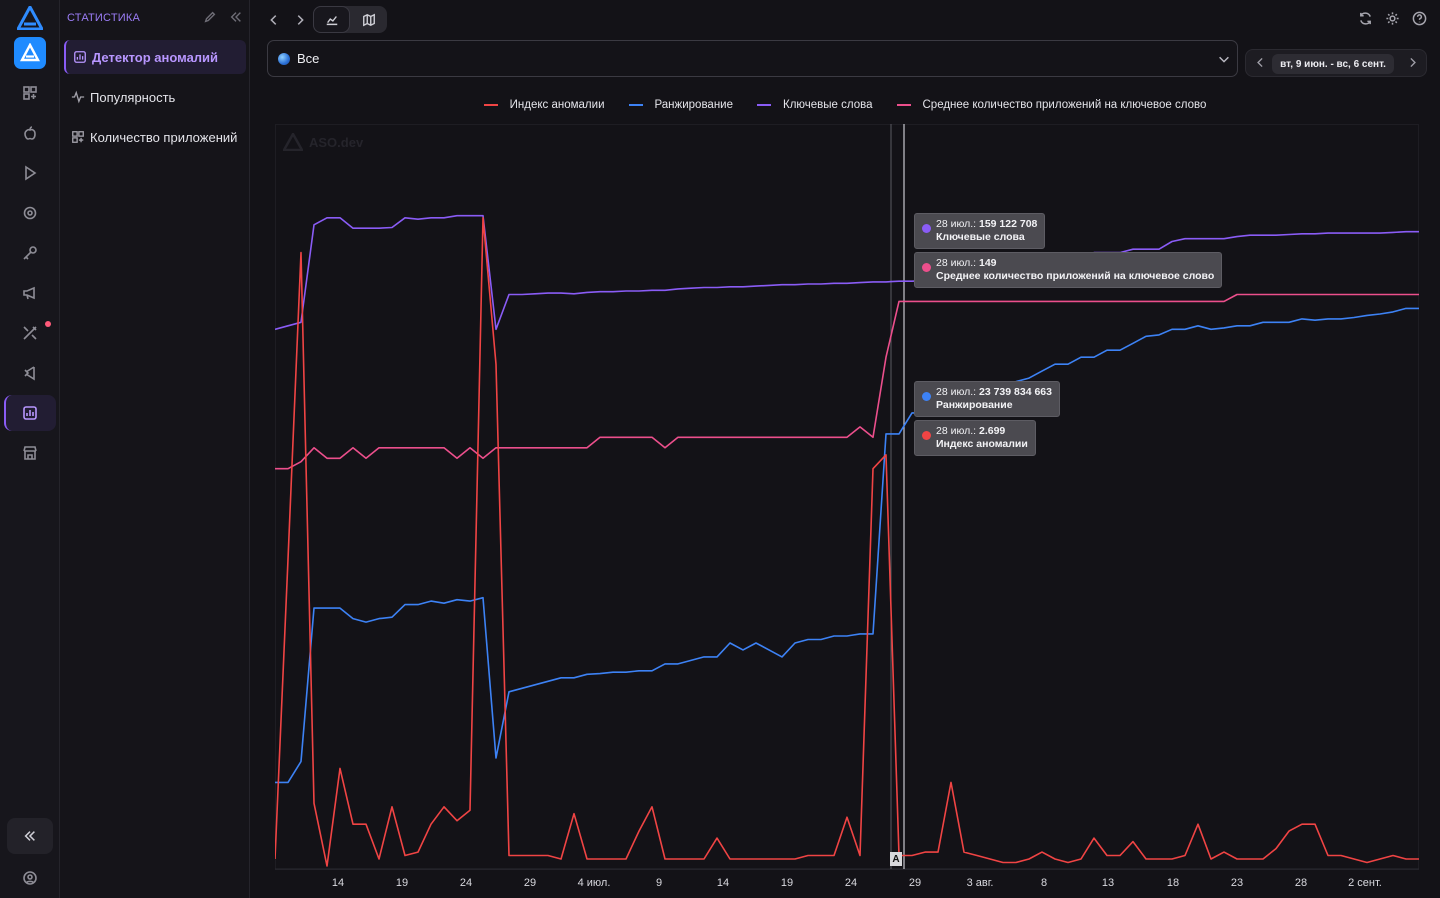 The image size is (1440, 898). I want to click on tooltip-value: 149, so click(988, 263).